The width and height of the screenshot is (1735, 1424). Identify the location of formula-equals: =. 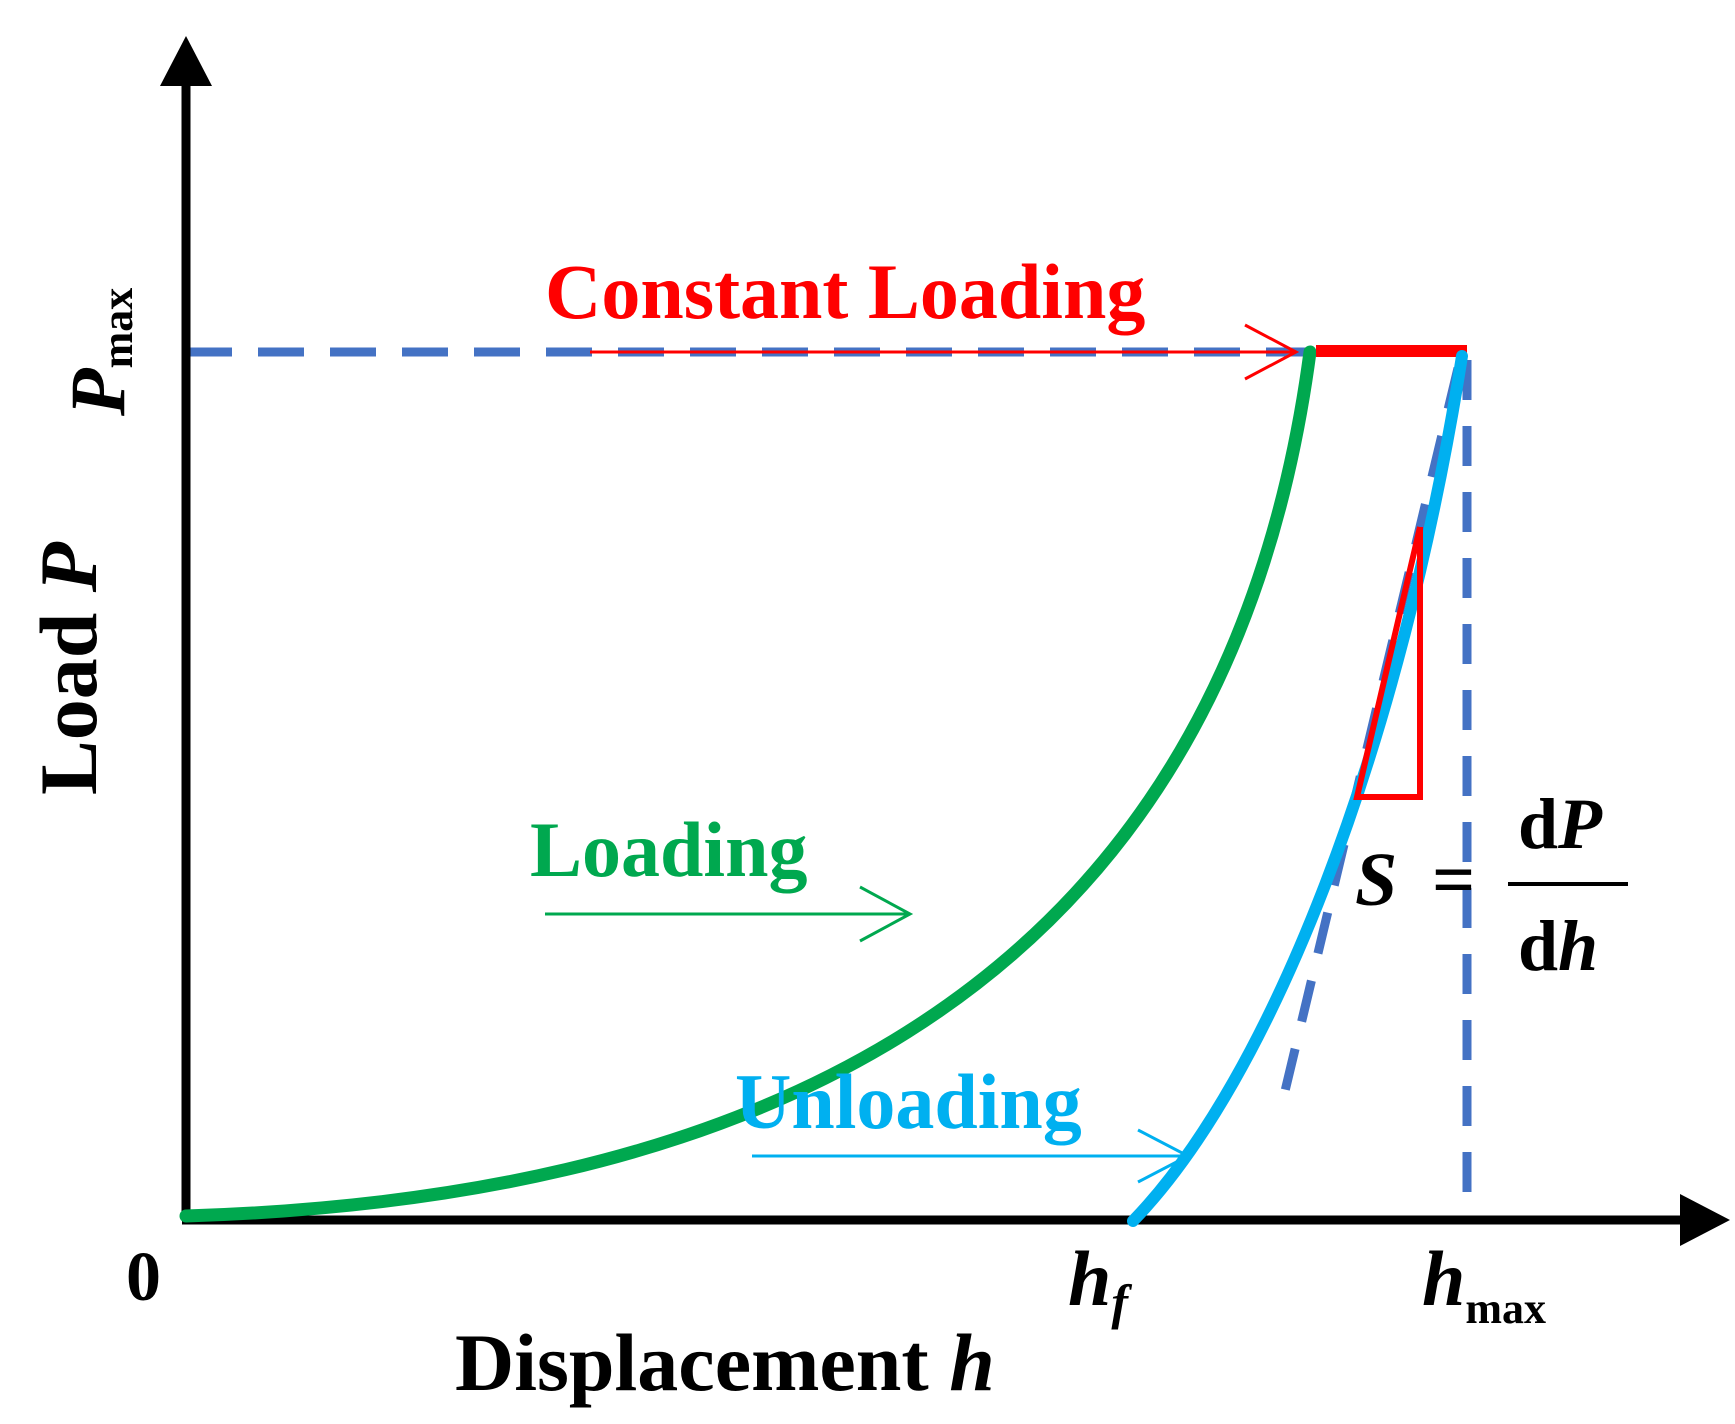
(1453, 880).